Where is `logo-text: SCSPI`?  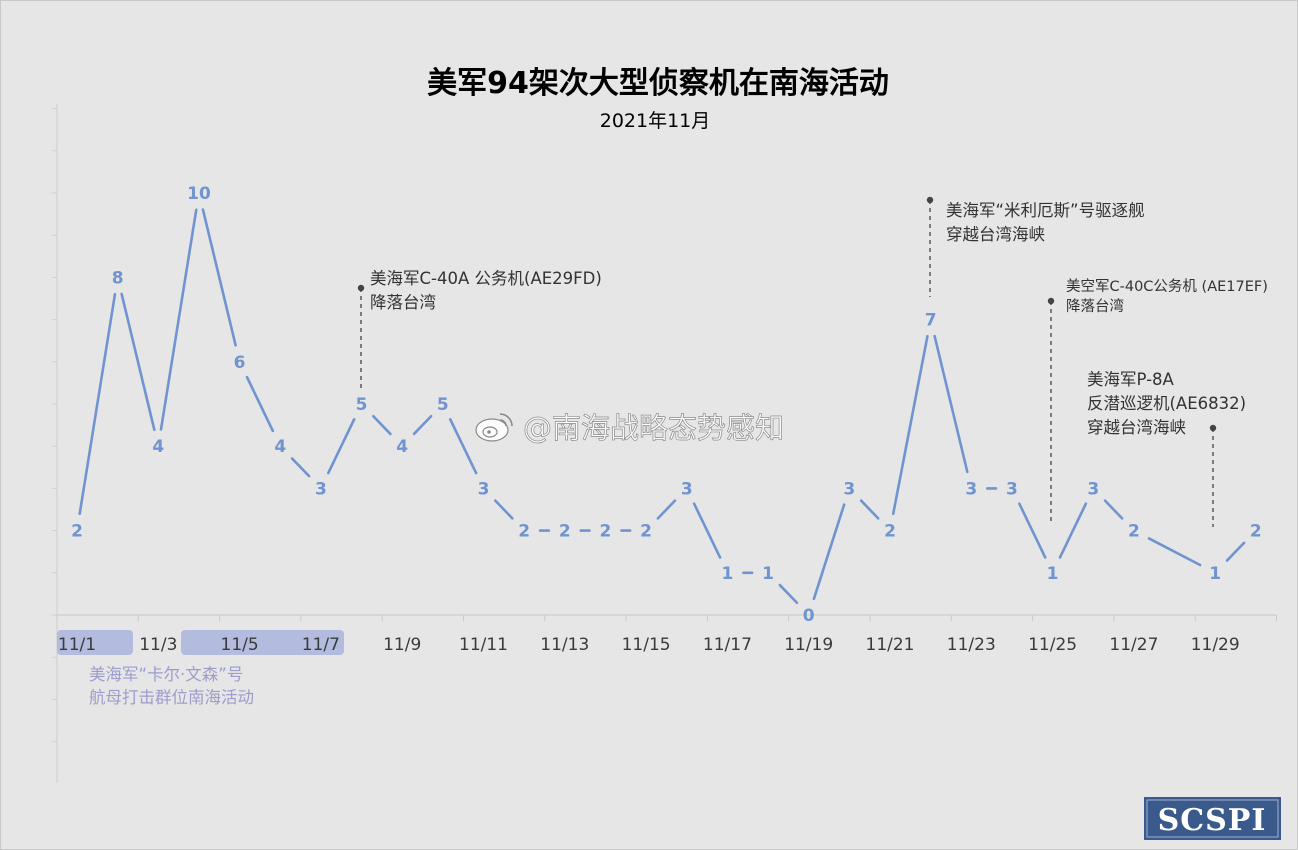
logo-text: SCSPI is located at coordinates (1212, 820).